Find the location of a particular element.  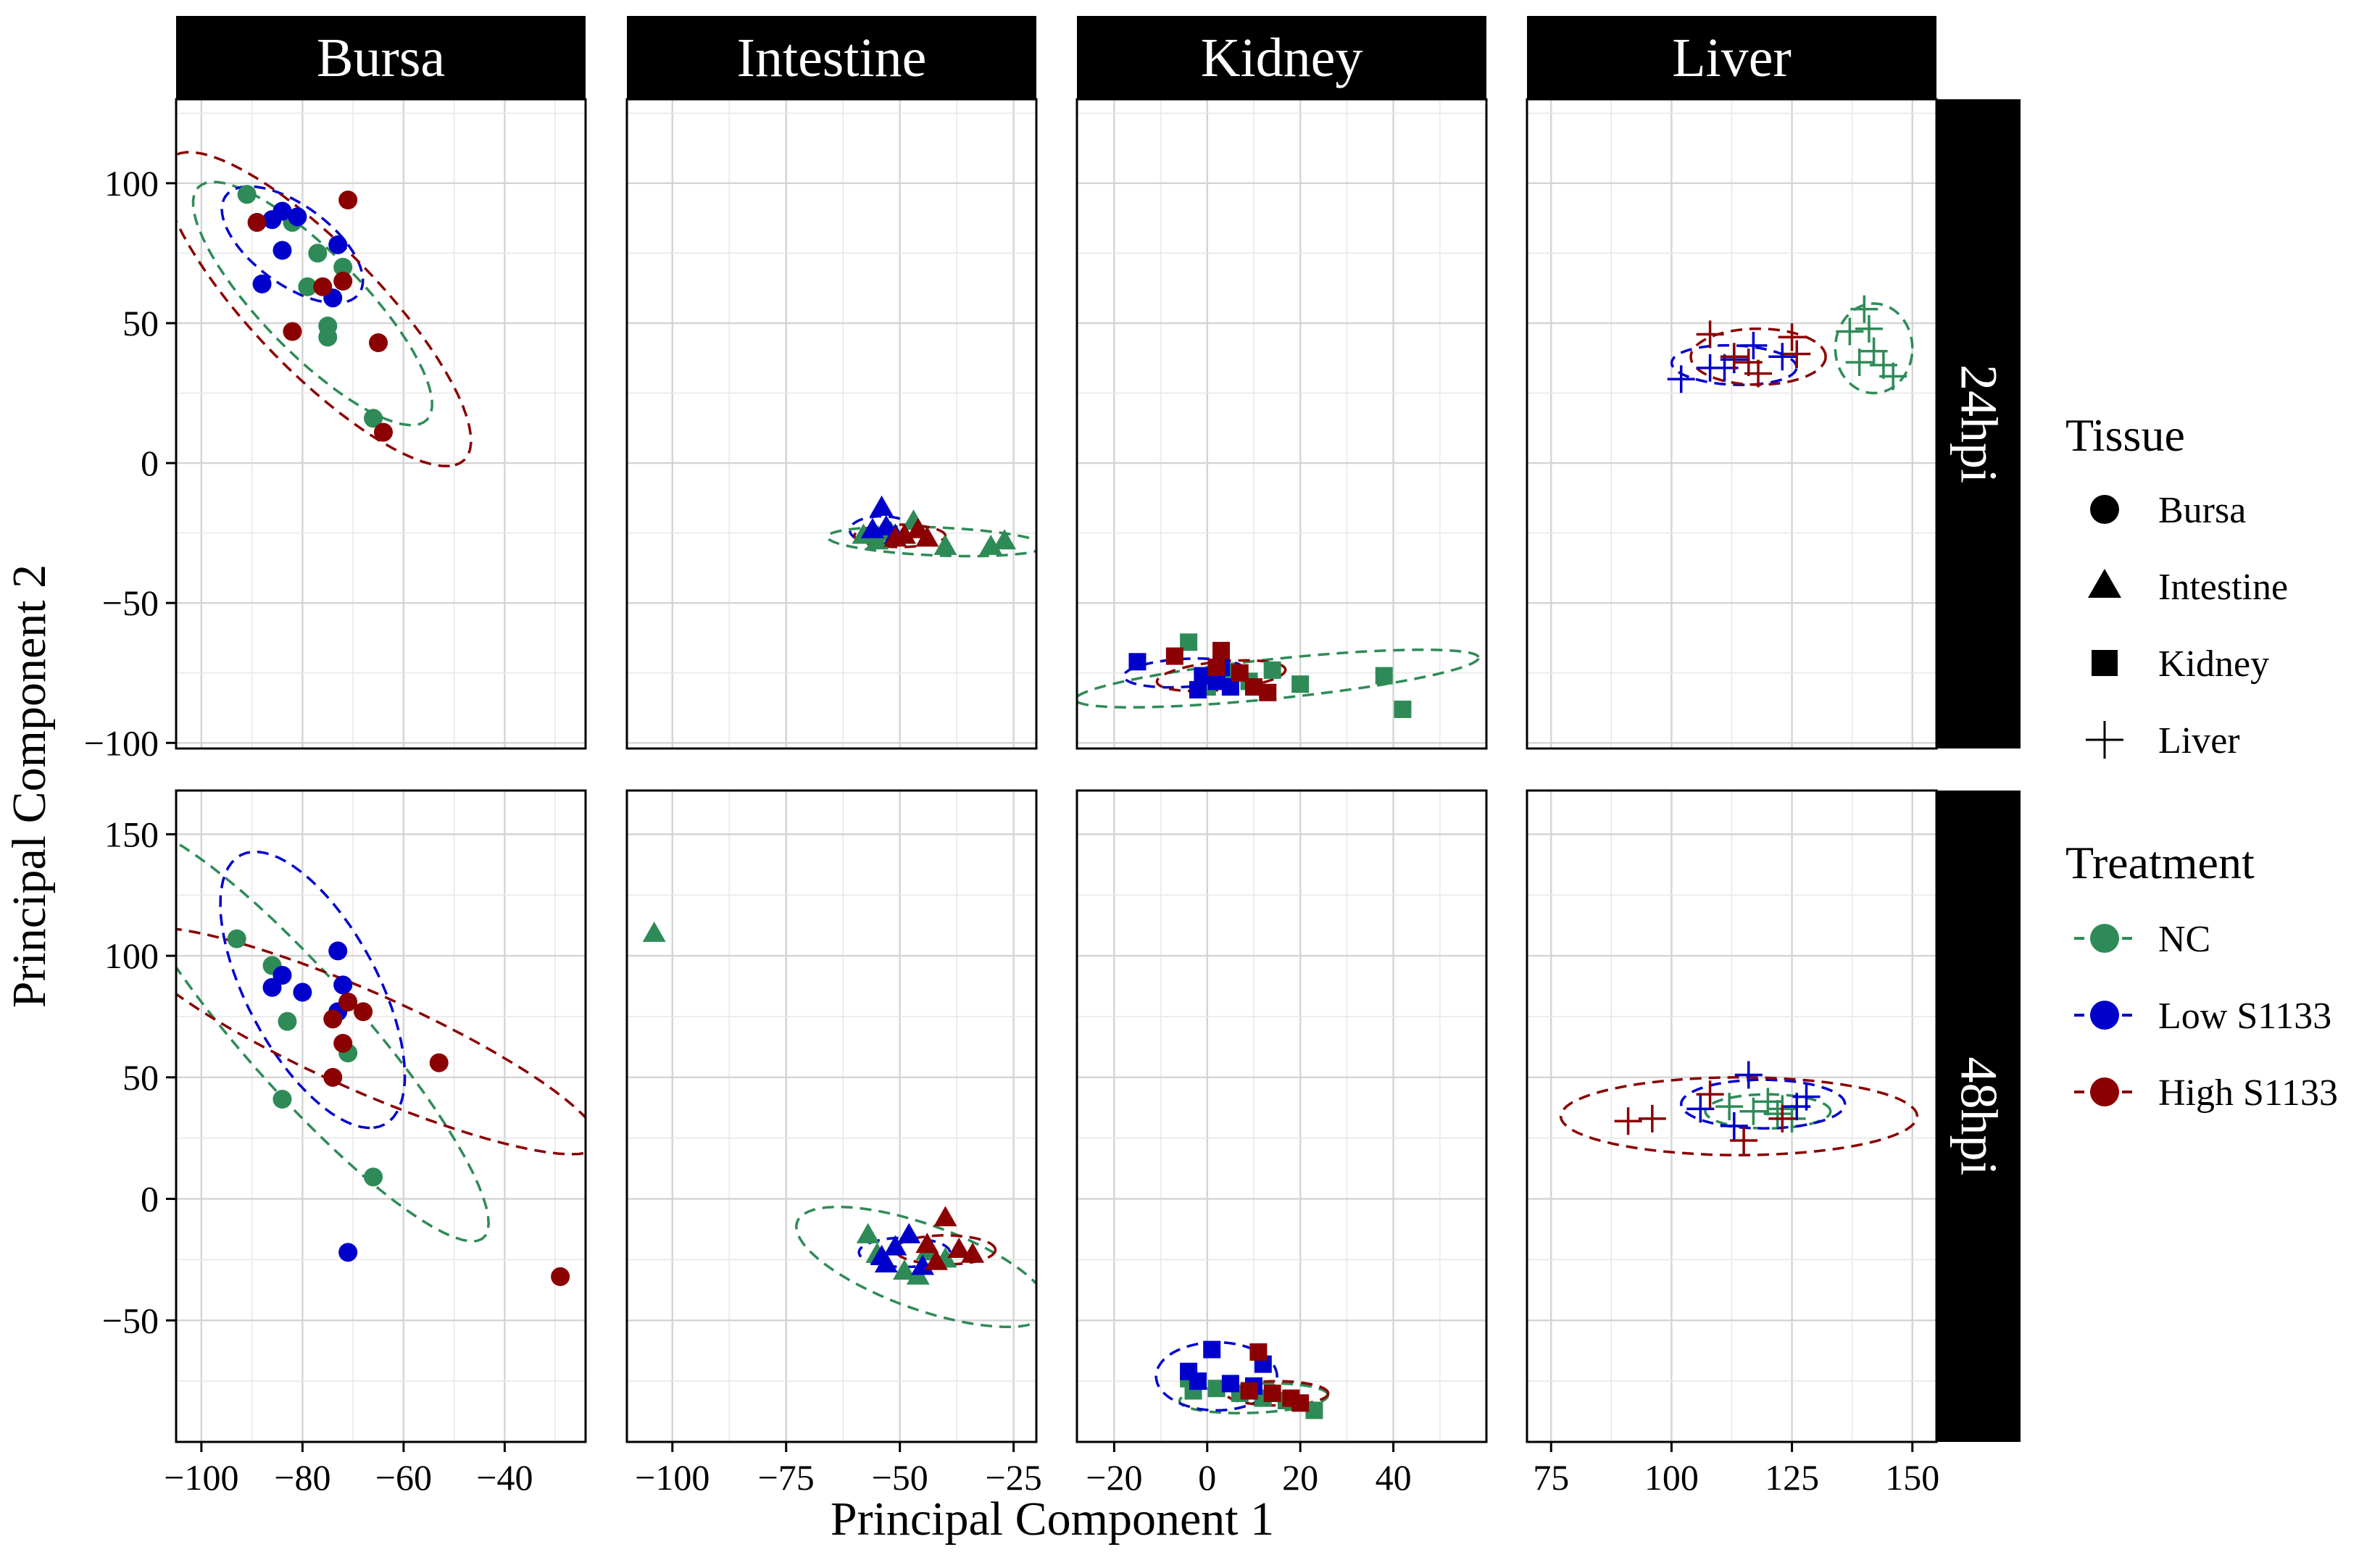

x-tick-label: −25 is located at coordinates (1014, 1477).